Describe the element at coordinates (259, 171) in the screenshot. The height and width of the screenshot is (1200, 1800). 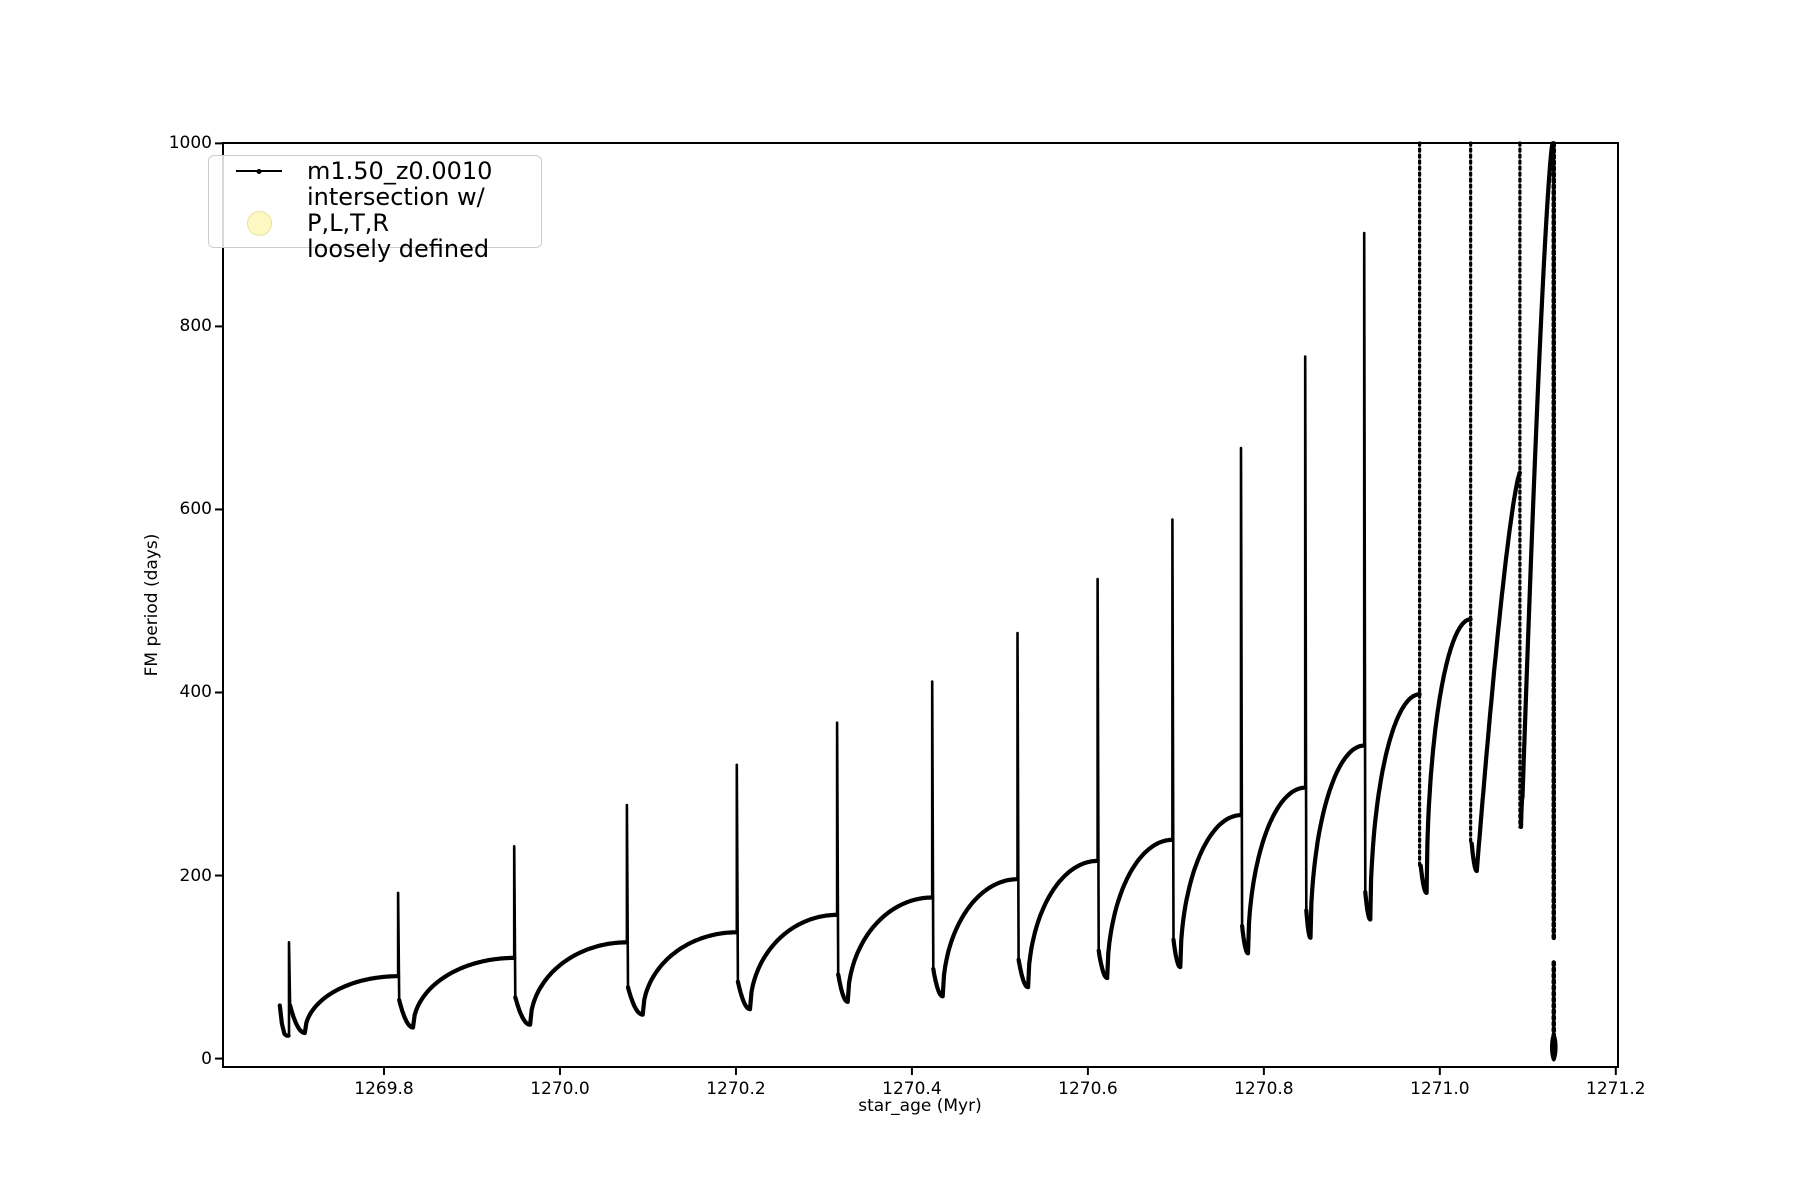
I see `line-marker-icon` at that location.